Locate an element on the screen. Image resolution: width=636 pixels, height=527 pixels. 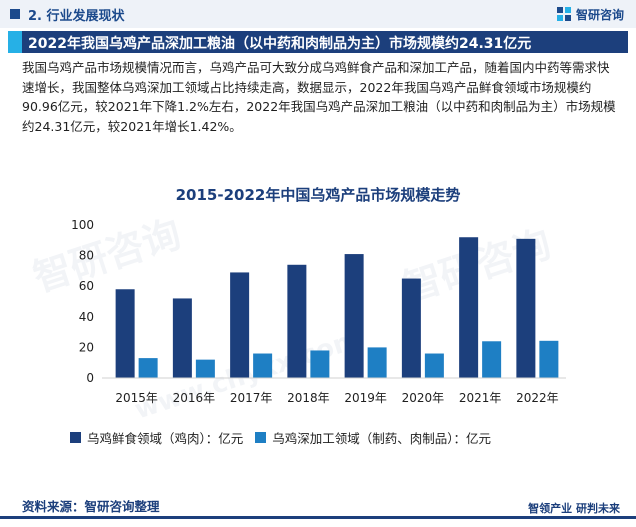
x-tick-label: 2018年 is located at coordinates (308, 398).